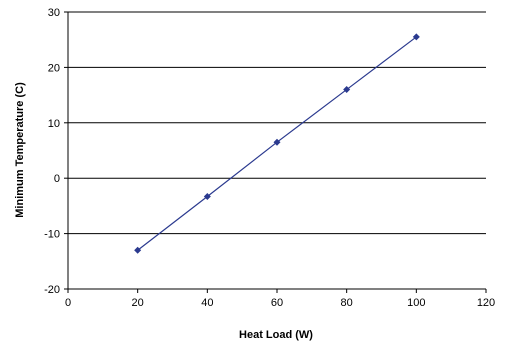 The height and width of the screenshot is (342, 508). Describe the element at coordinates (20, 150) in the screenshot. I see `y-axis-title: Minimum Temperature (C)` at that location.